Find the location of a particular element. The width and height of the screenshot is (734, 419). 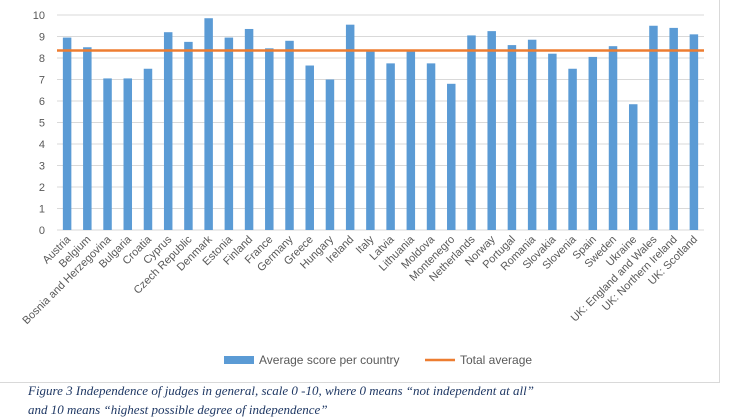

legend-swatch-bars is located at coordinates (239, 360).